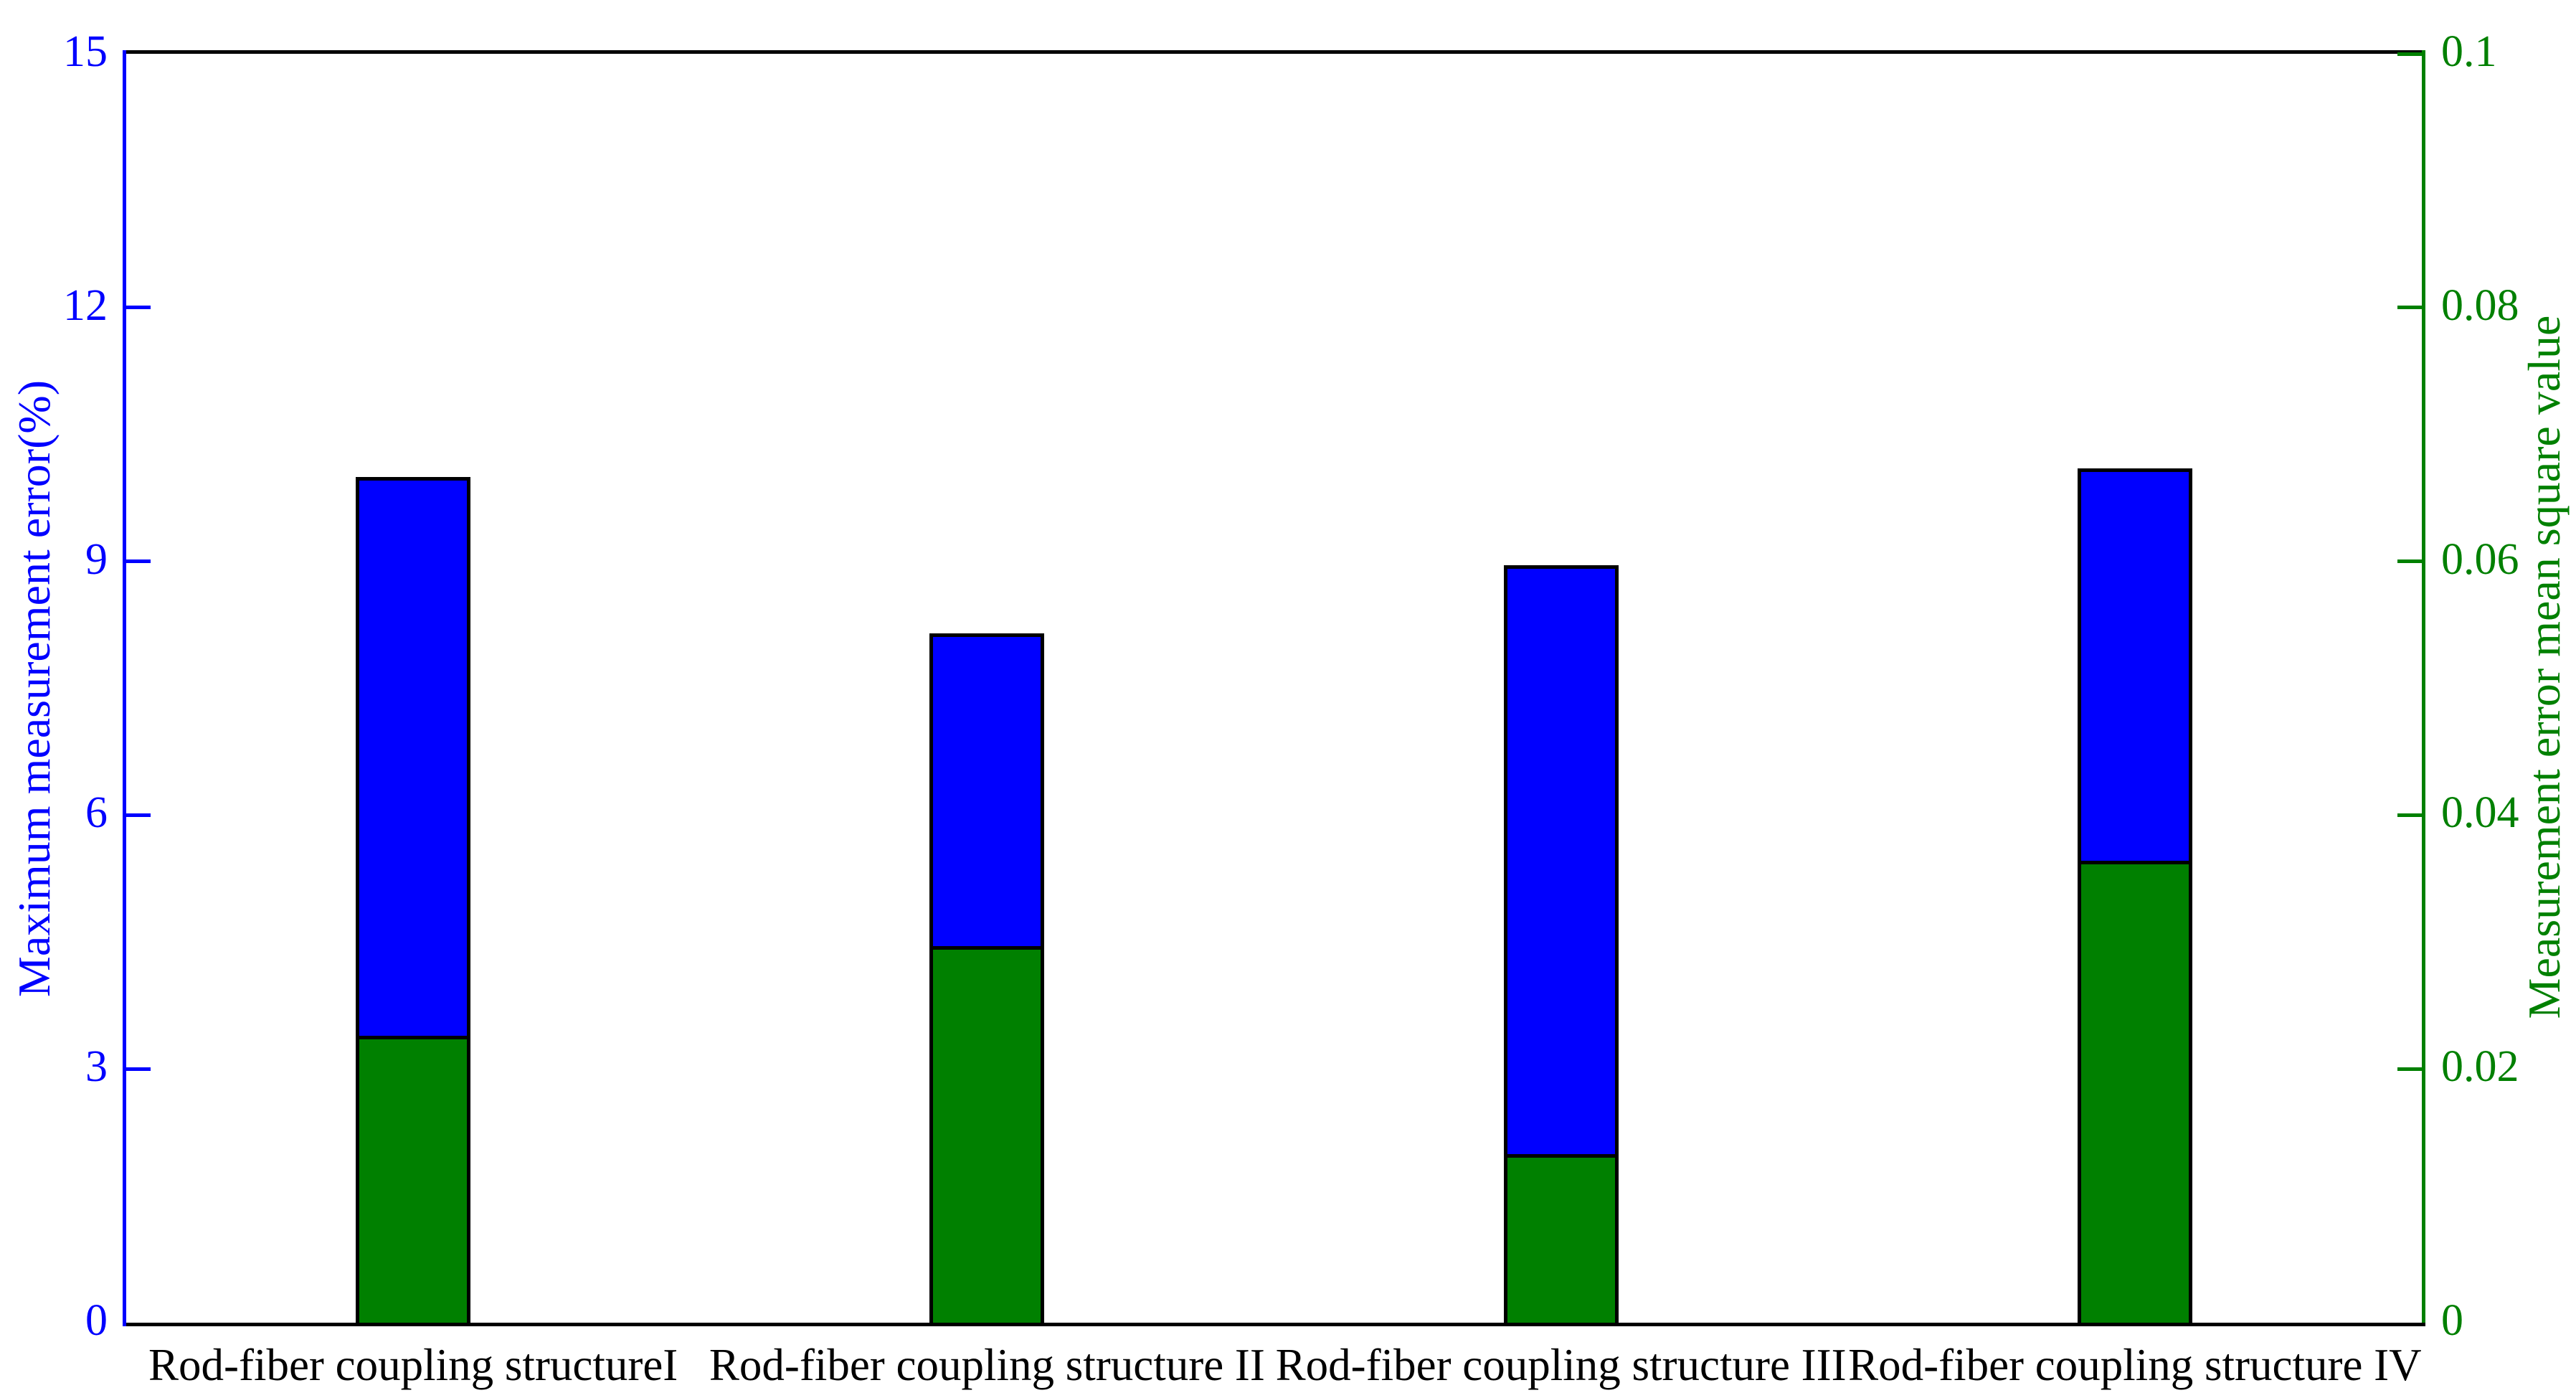  What do you see at coordinates (2544, 667) in the screenshot?
I see `right-axis-title: Measurement error mean square value` at bounding box center [2544, 667].